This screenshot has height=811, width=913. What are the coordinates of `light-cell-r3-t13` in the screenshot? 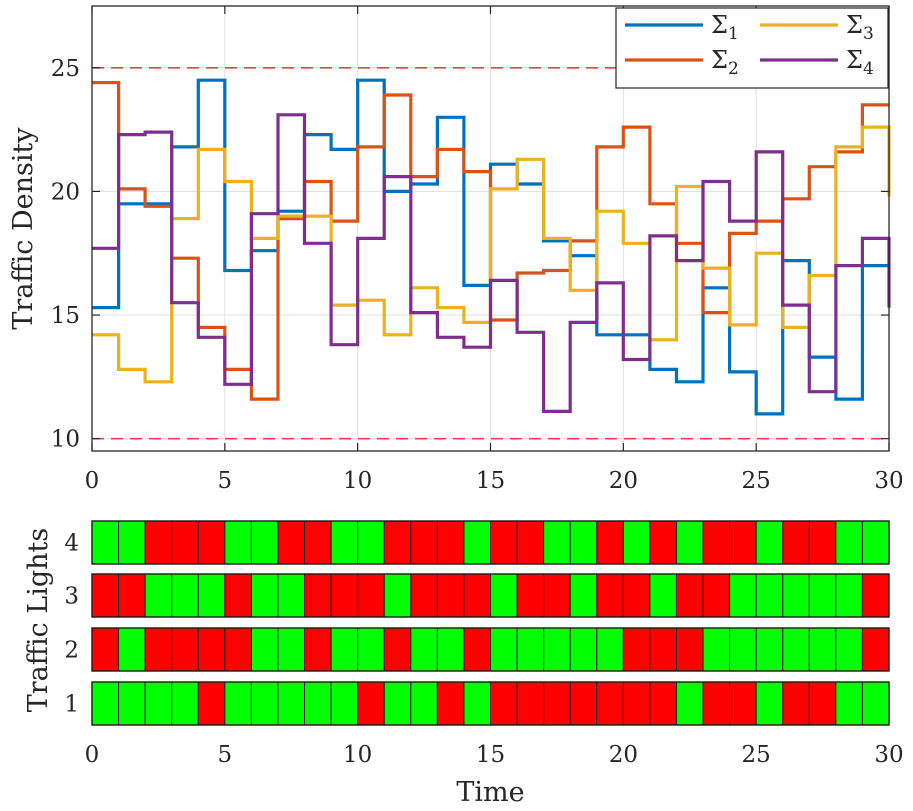 It's located at (450, 595).